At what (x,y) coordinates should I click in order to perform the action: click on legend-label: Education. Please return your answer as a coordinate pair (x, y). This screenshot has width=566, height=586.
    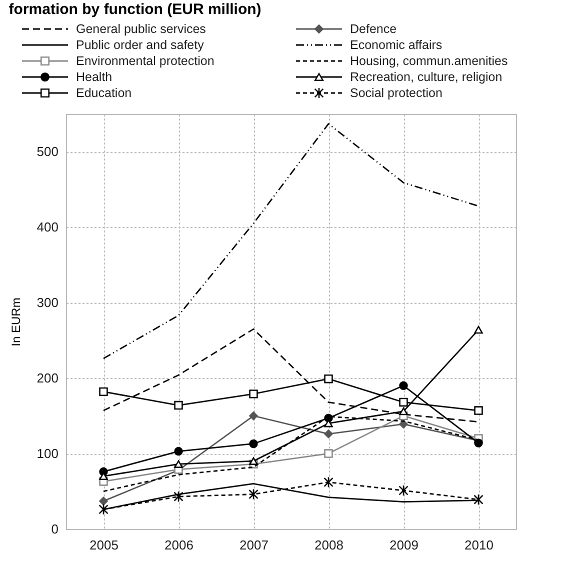
    Looking at the image, I should click on (104, 93).